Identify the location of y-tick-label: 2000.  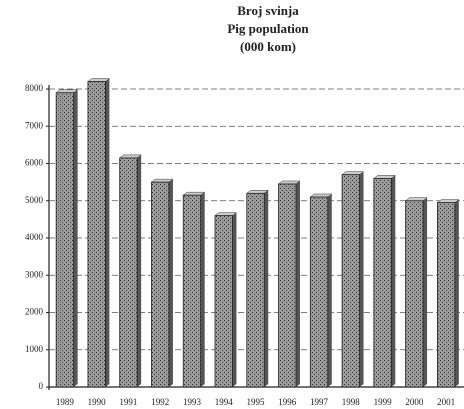
(34, 312).